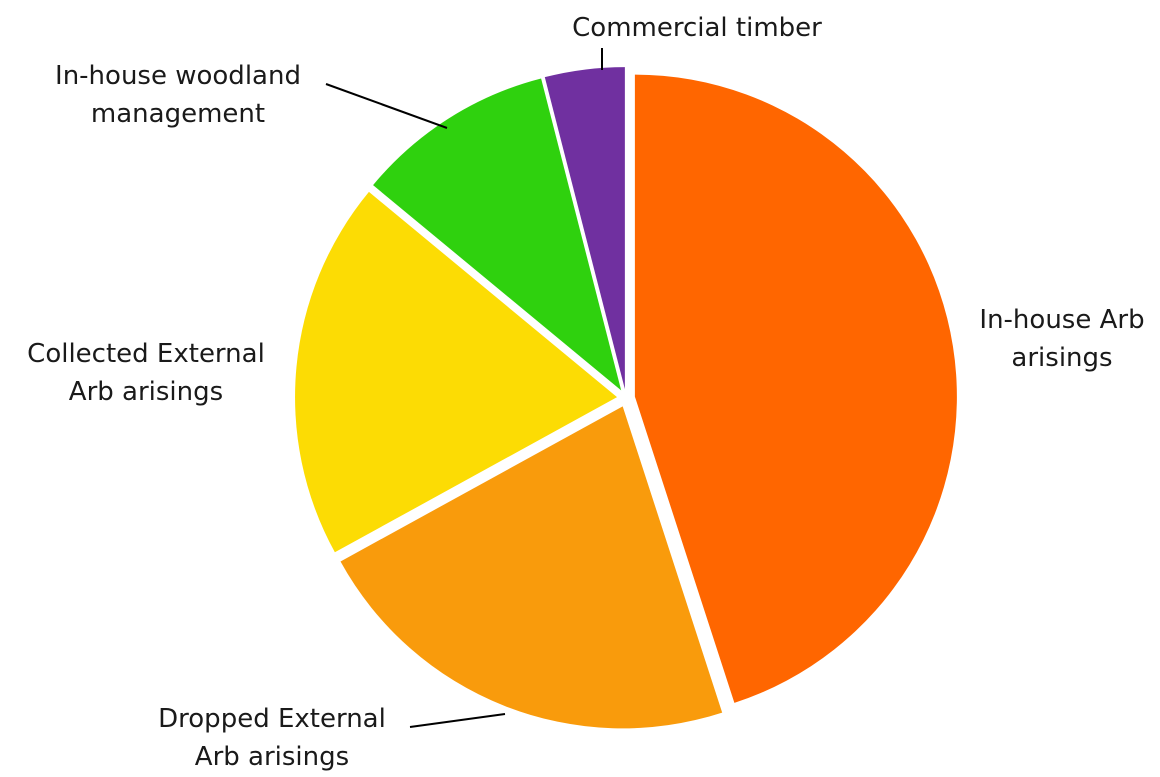 Image resolution: width=1160 pixels, height=777 pixels. What do you see at coordinates (497, 234) in the screenshot?
I see `slice-in-house-woodland-management` at bounding box center [497, 234].